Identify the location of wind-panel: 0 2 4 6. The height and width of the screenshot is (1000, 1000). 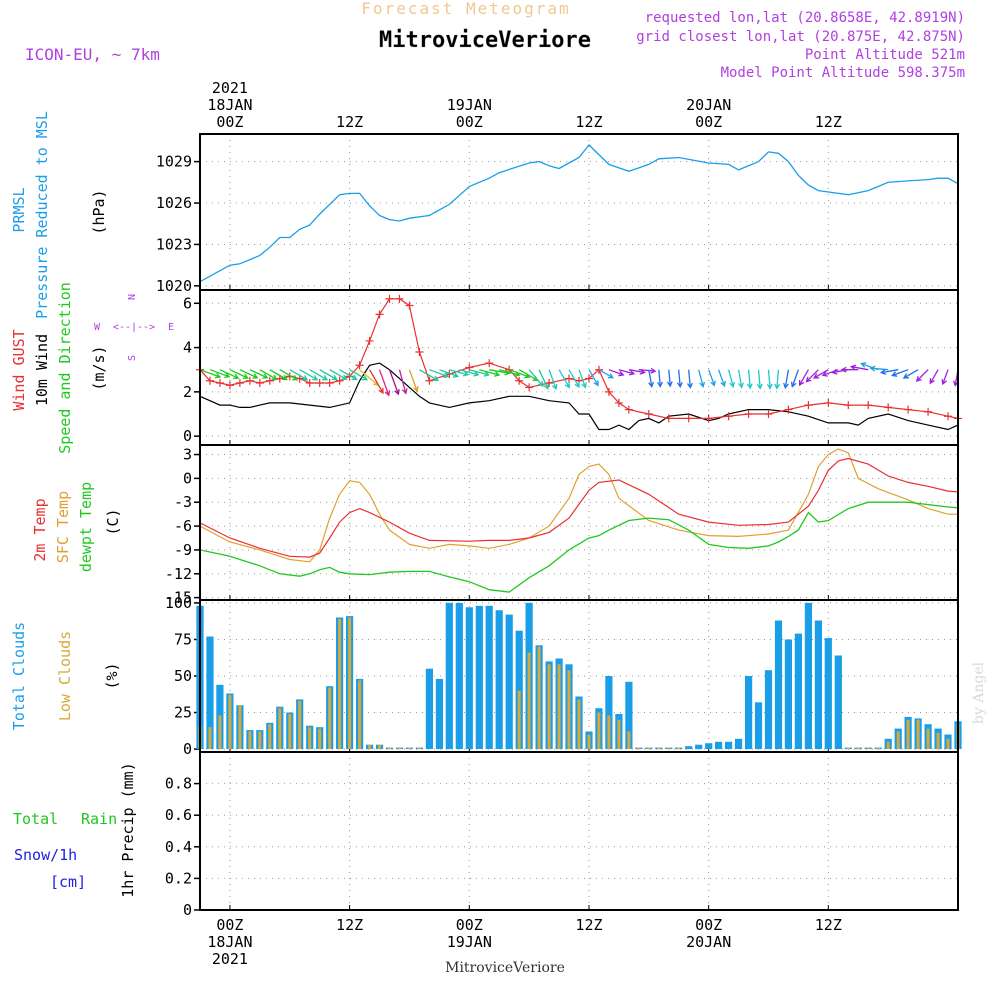
(572, 367).